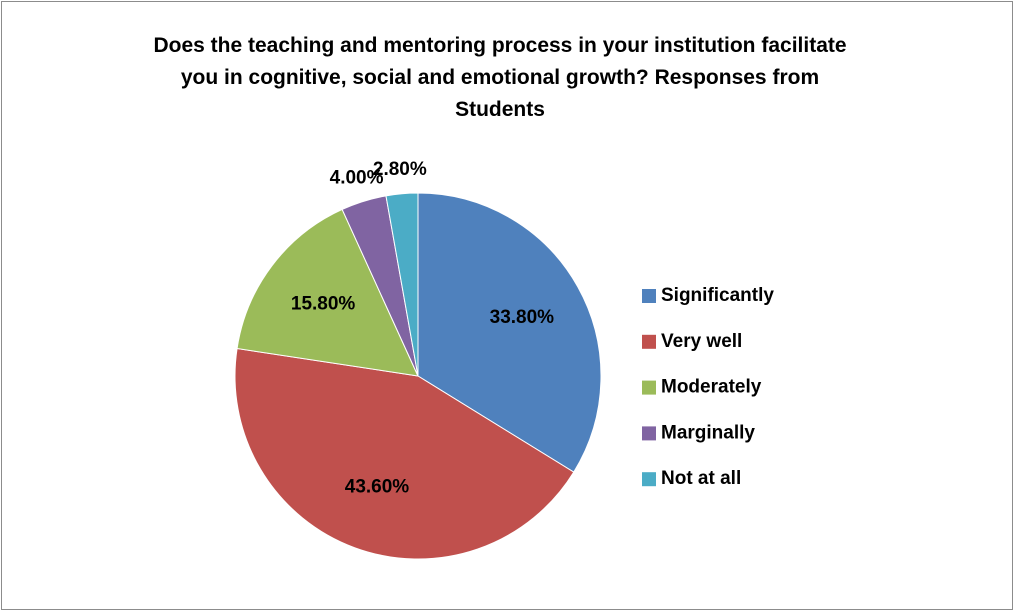 Image resolution: width=1016 pixels, height=613 pixels. What do you see at coordinates (701, 478) in the screenshot?
I see `legend-label: Not at all` at bounding box center [701, 478].